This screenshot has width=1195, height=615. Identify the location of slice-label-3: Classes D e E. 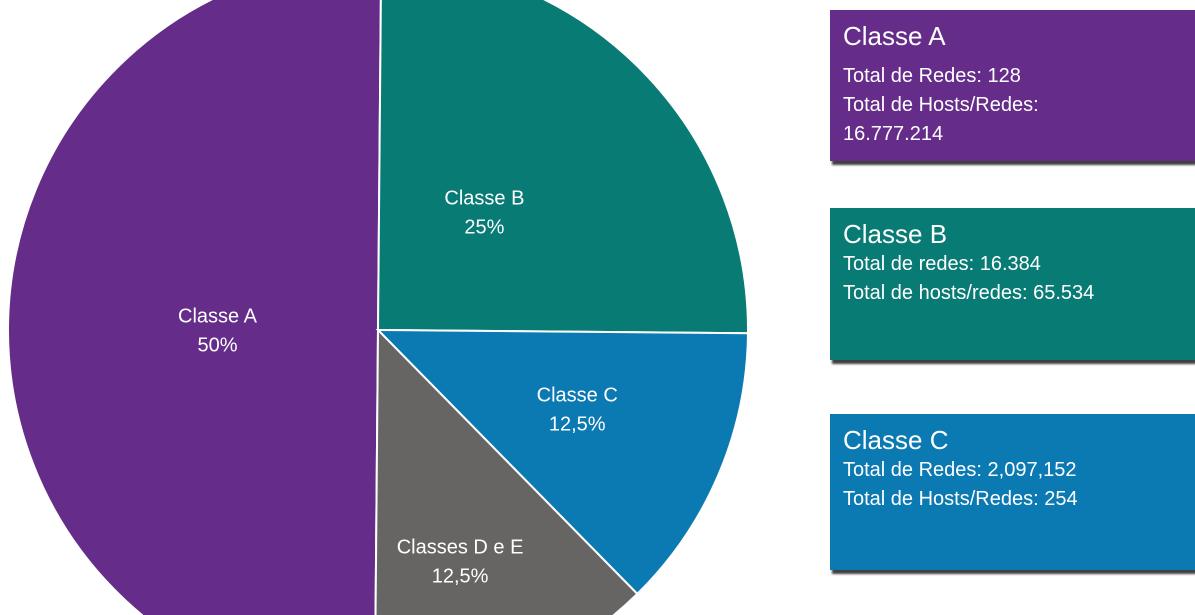
(460, 548).